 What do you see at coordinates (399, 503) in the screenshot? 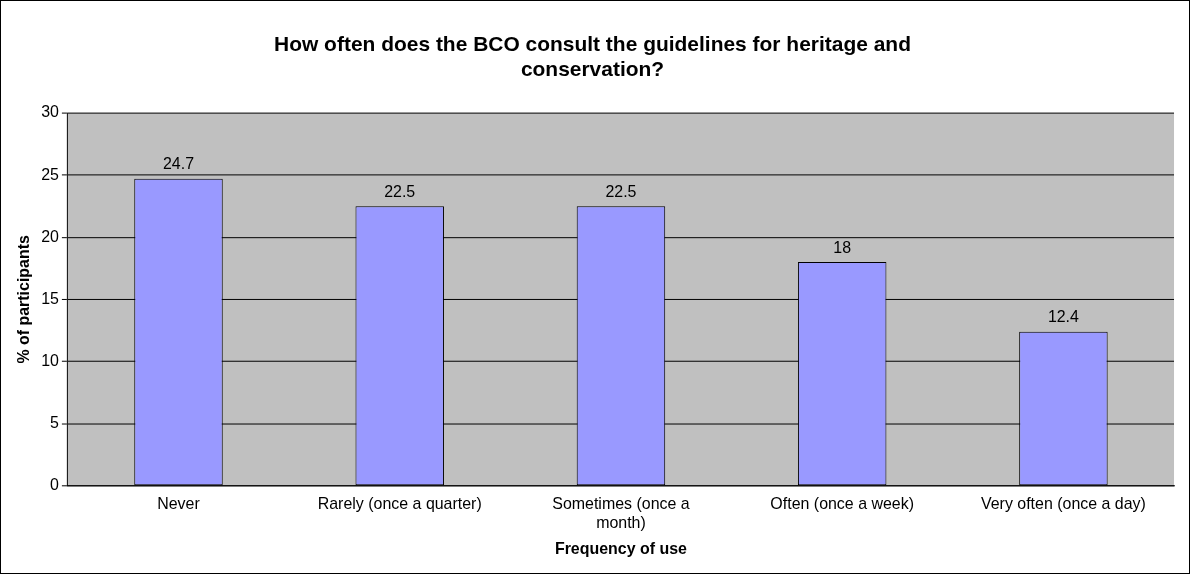
I see `x-tick-label: Rarely (once a quarter)` at bounding box center [399, 503].